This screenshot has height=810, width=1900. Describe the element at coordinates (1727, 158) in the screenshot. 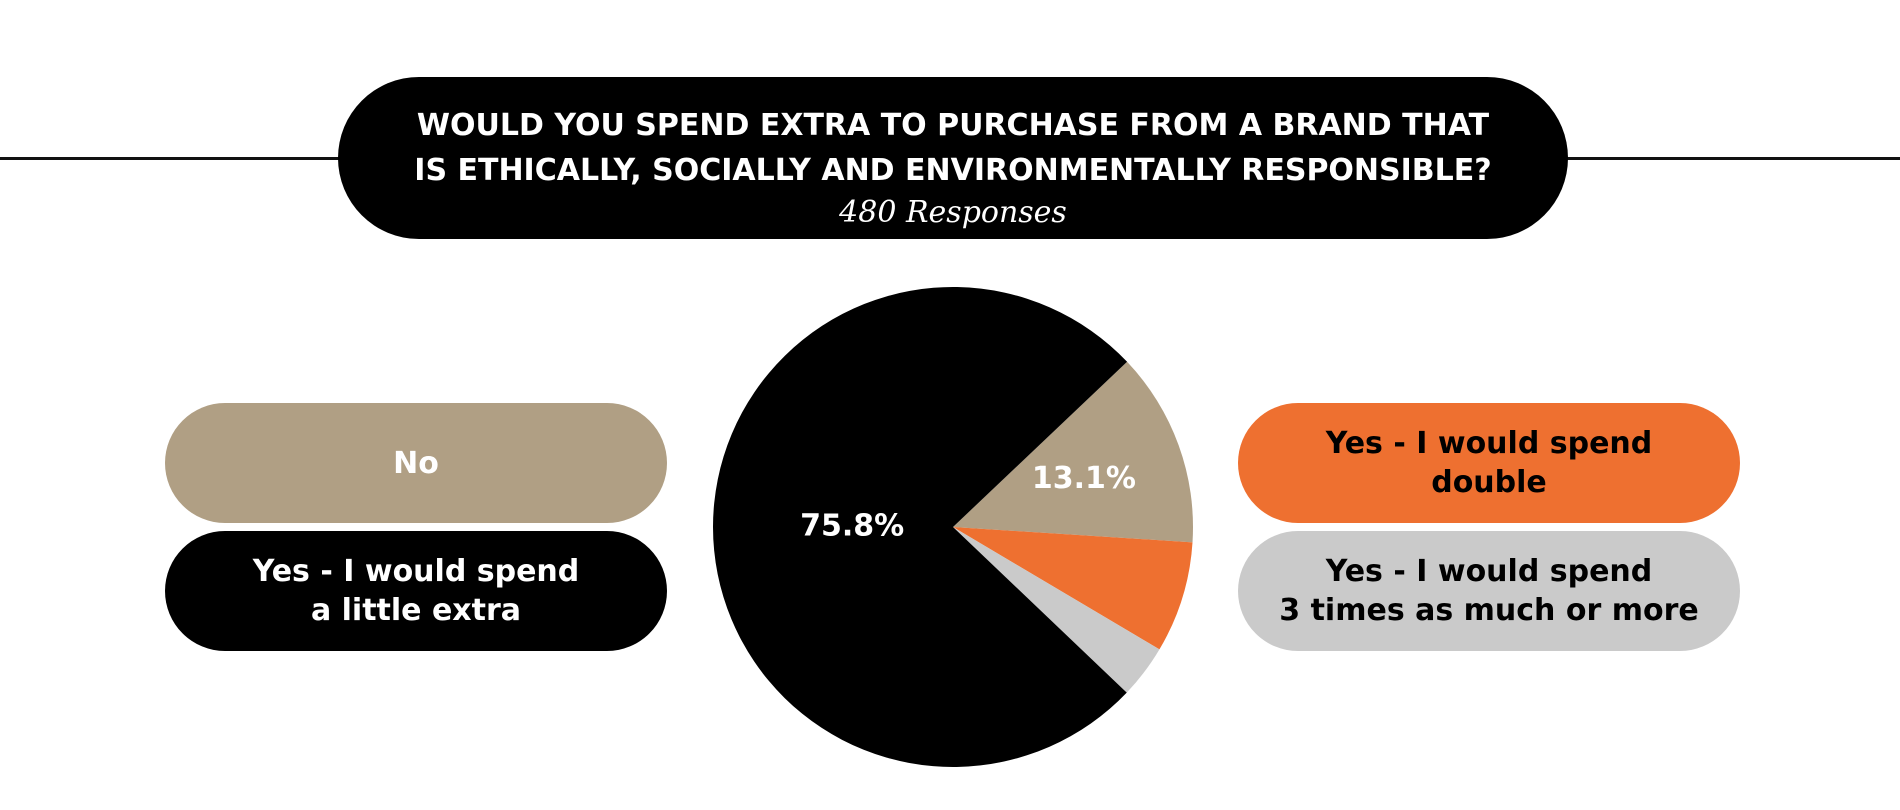

I see `title-rule-right` at that location.